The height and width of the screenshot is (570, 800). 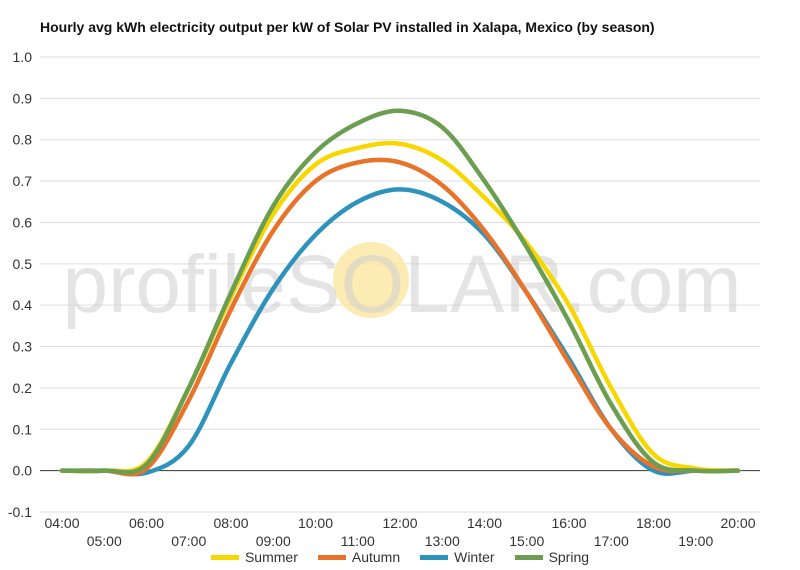 What do you see at coordinates (315, 523) in the screenshot?
I see `x-tick-label: 10:00` at bounding box center [315, 523].